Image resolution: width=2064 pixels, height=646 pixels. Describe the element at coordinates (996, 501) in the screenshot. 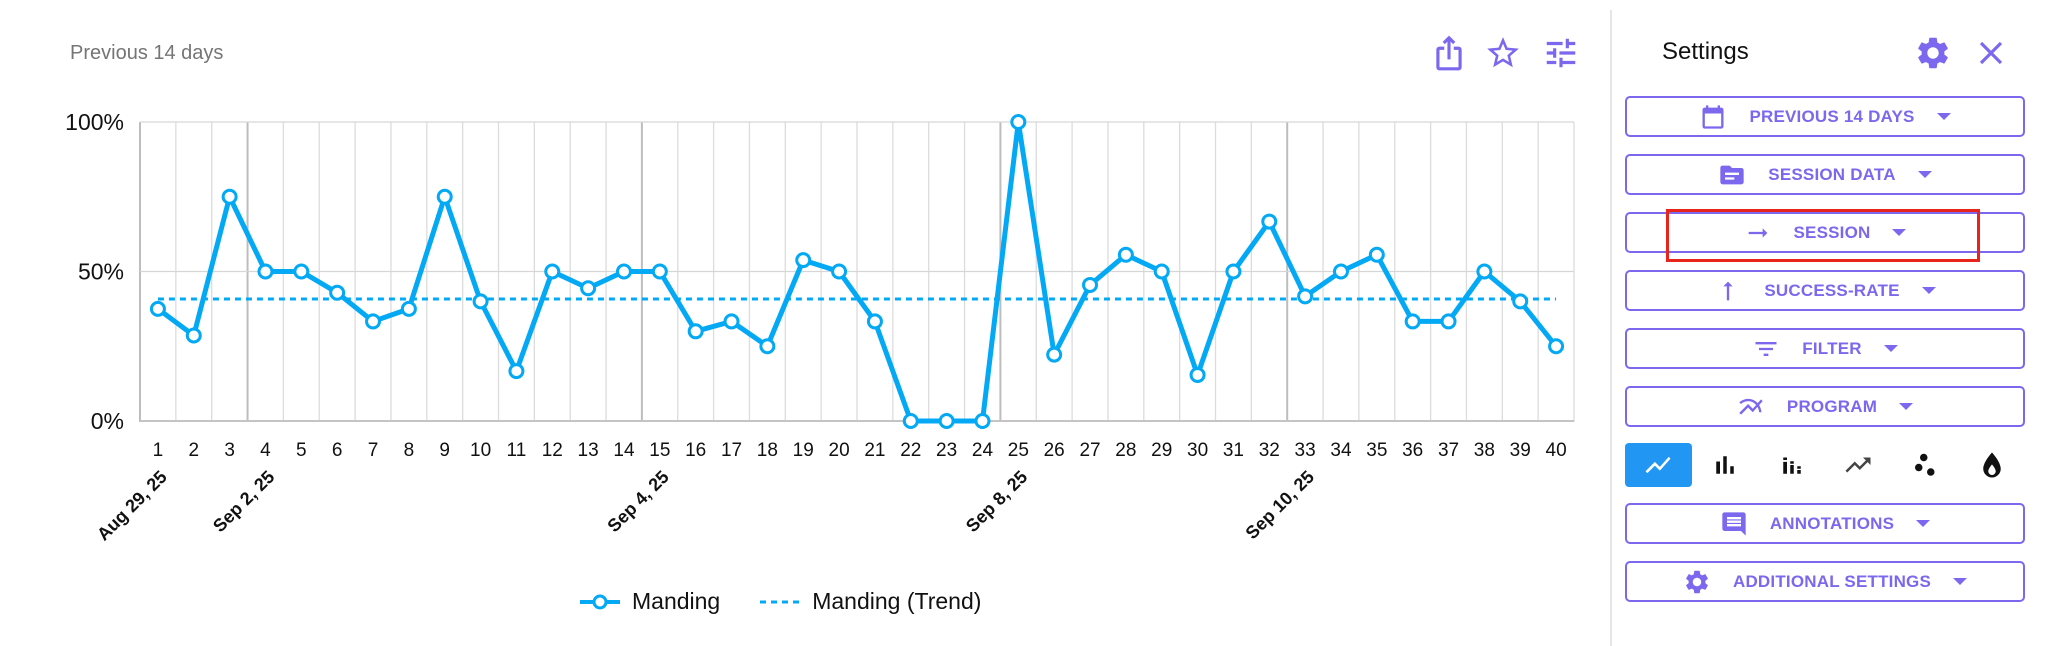

I see `svg-text: Sep 8, 25` at that location.